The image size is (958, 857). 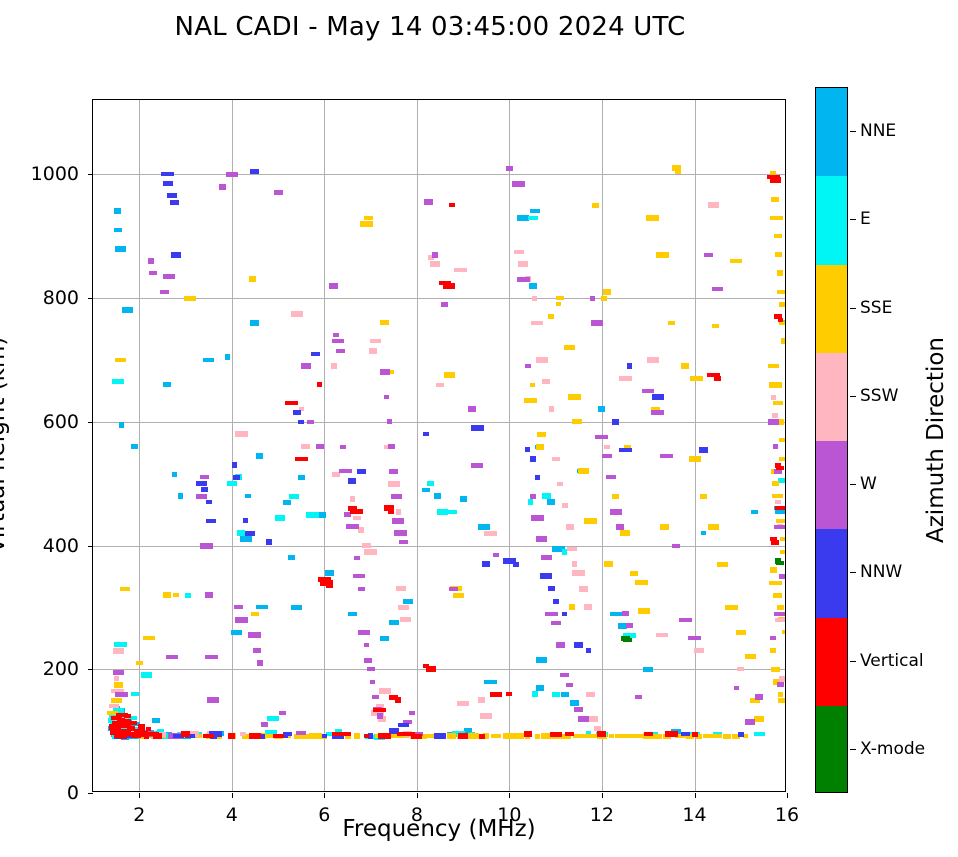 I want to click on y-tick, so click(x=90, y=793).